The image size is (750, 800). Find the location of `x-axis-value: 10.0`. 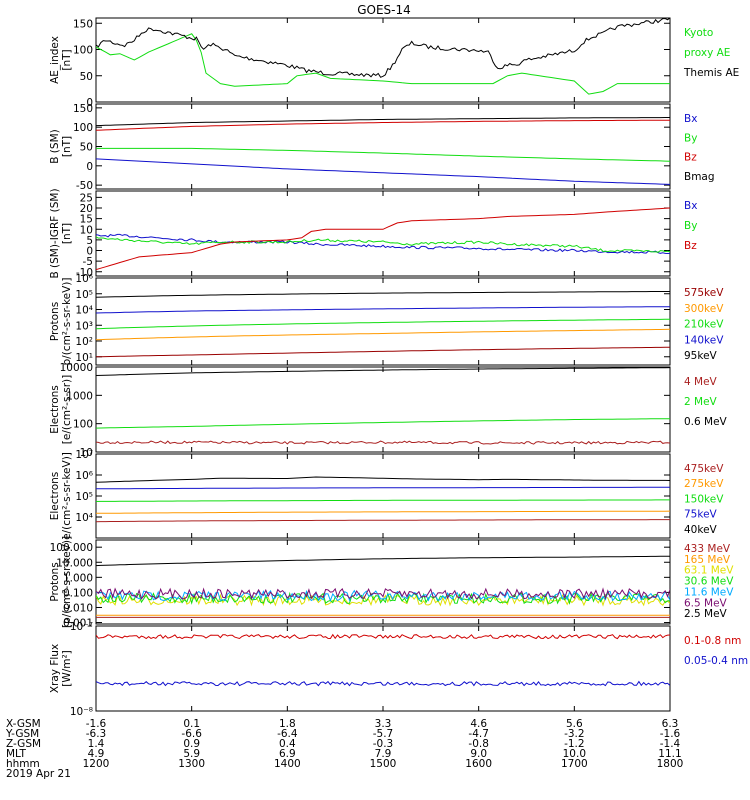

x-axis-value: 10.0 is located at coordinates (574, 754).